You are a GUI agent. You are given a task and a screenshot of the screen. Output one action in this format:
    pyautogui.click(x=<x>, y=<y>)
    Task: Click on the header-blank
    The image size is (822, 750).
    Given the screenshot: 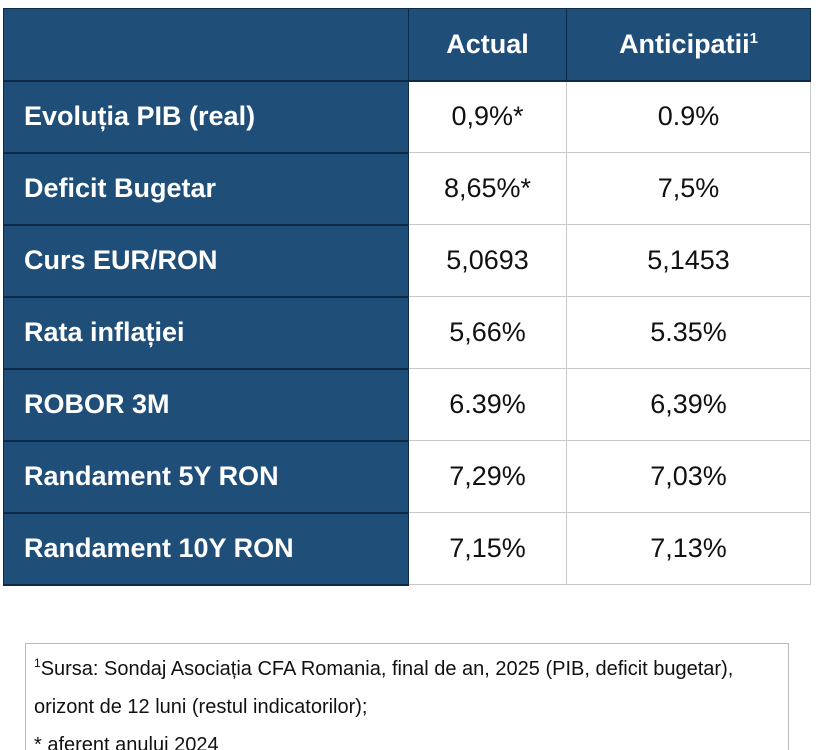 What is the action you would take?
    pyautogui.click(x=206, y=45)
    